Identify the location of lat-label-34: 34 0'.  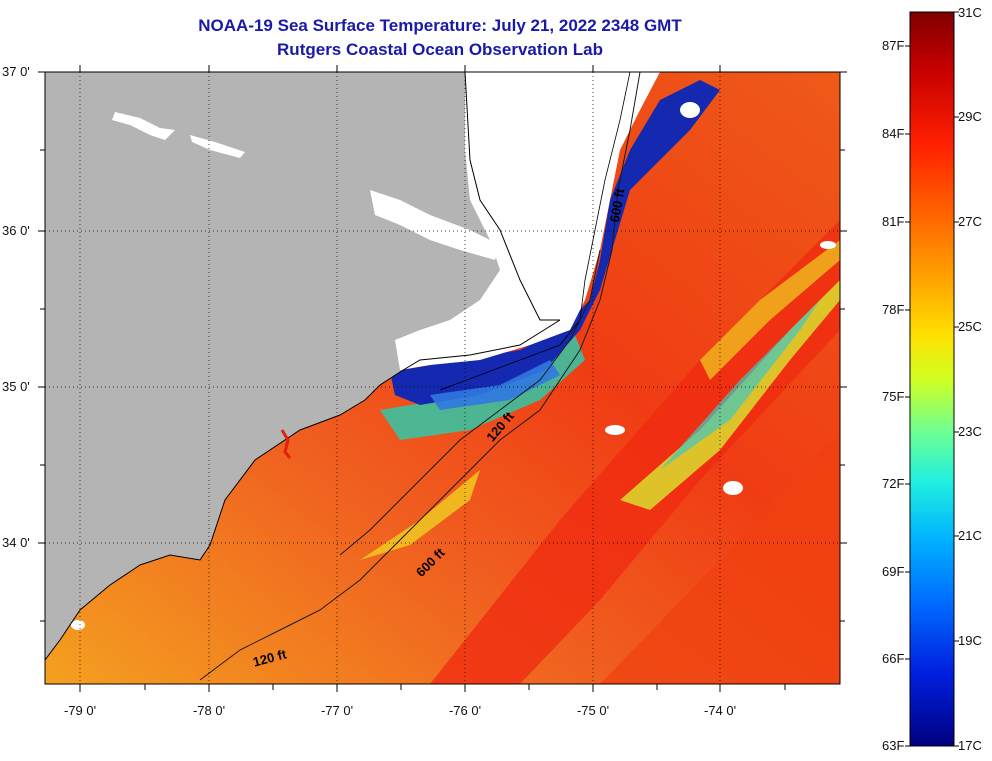
(16, 542).